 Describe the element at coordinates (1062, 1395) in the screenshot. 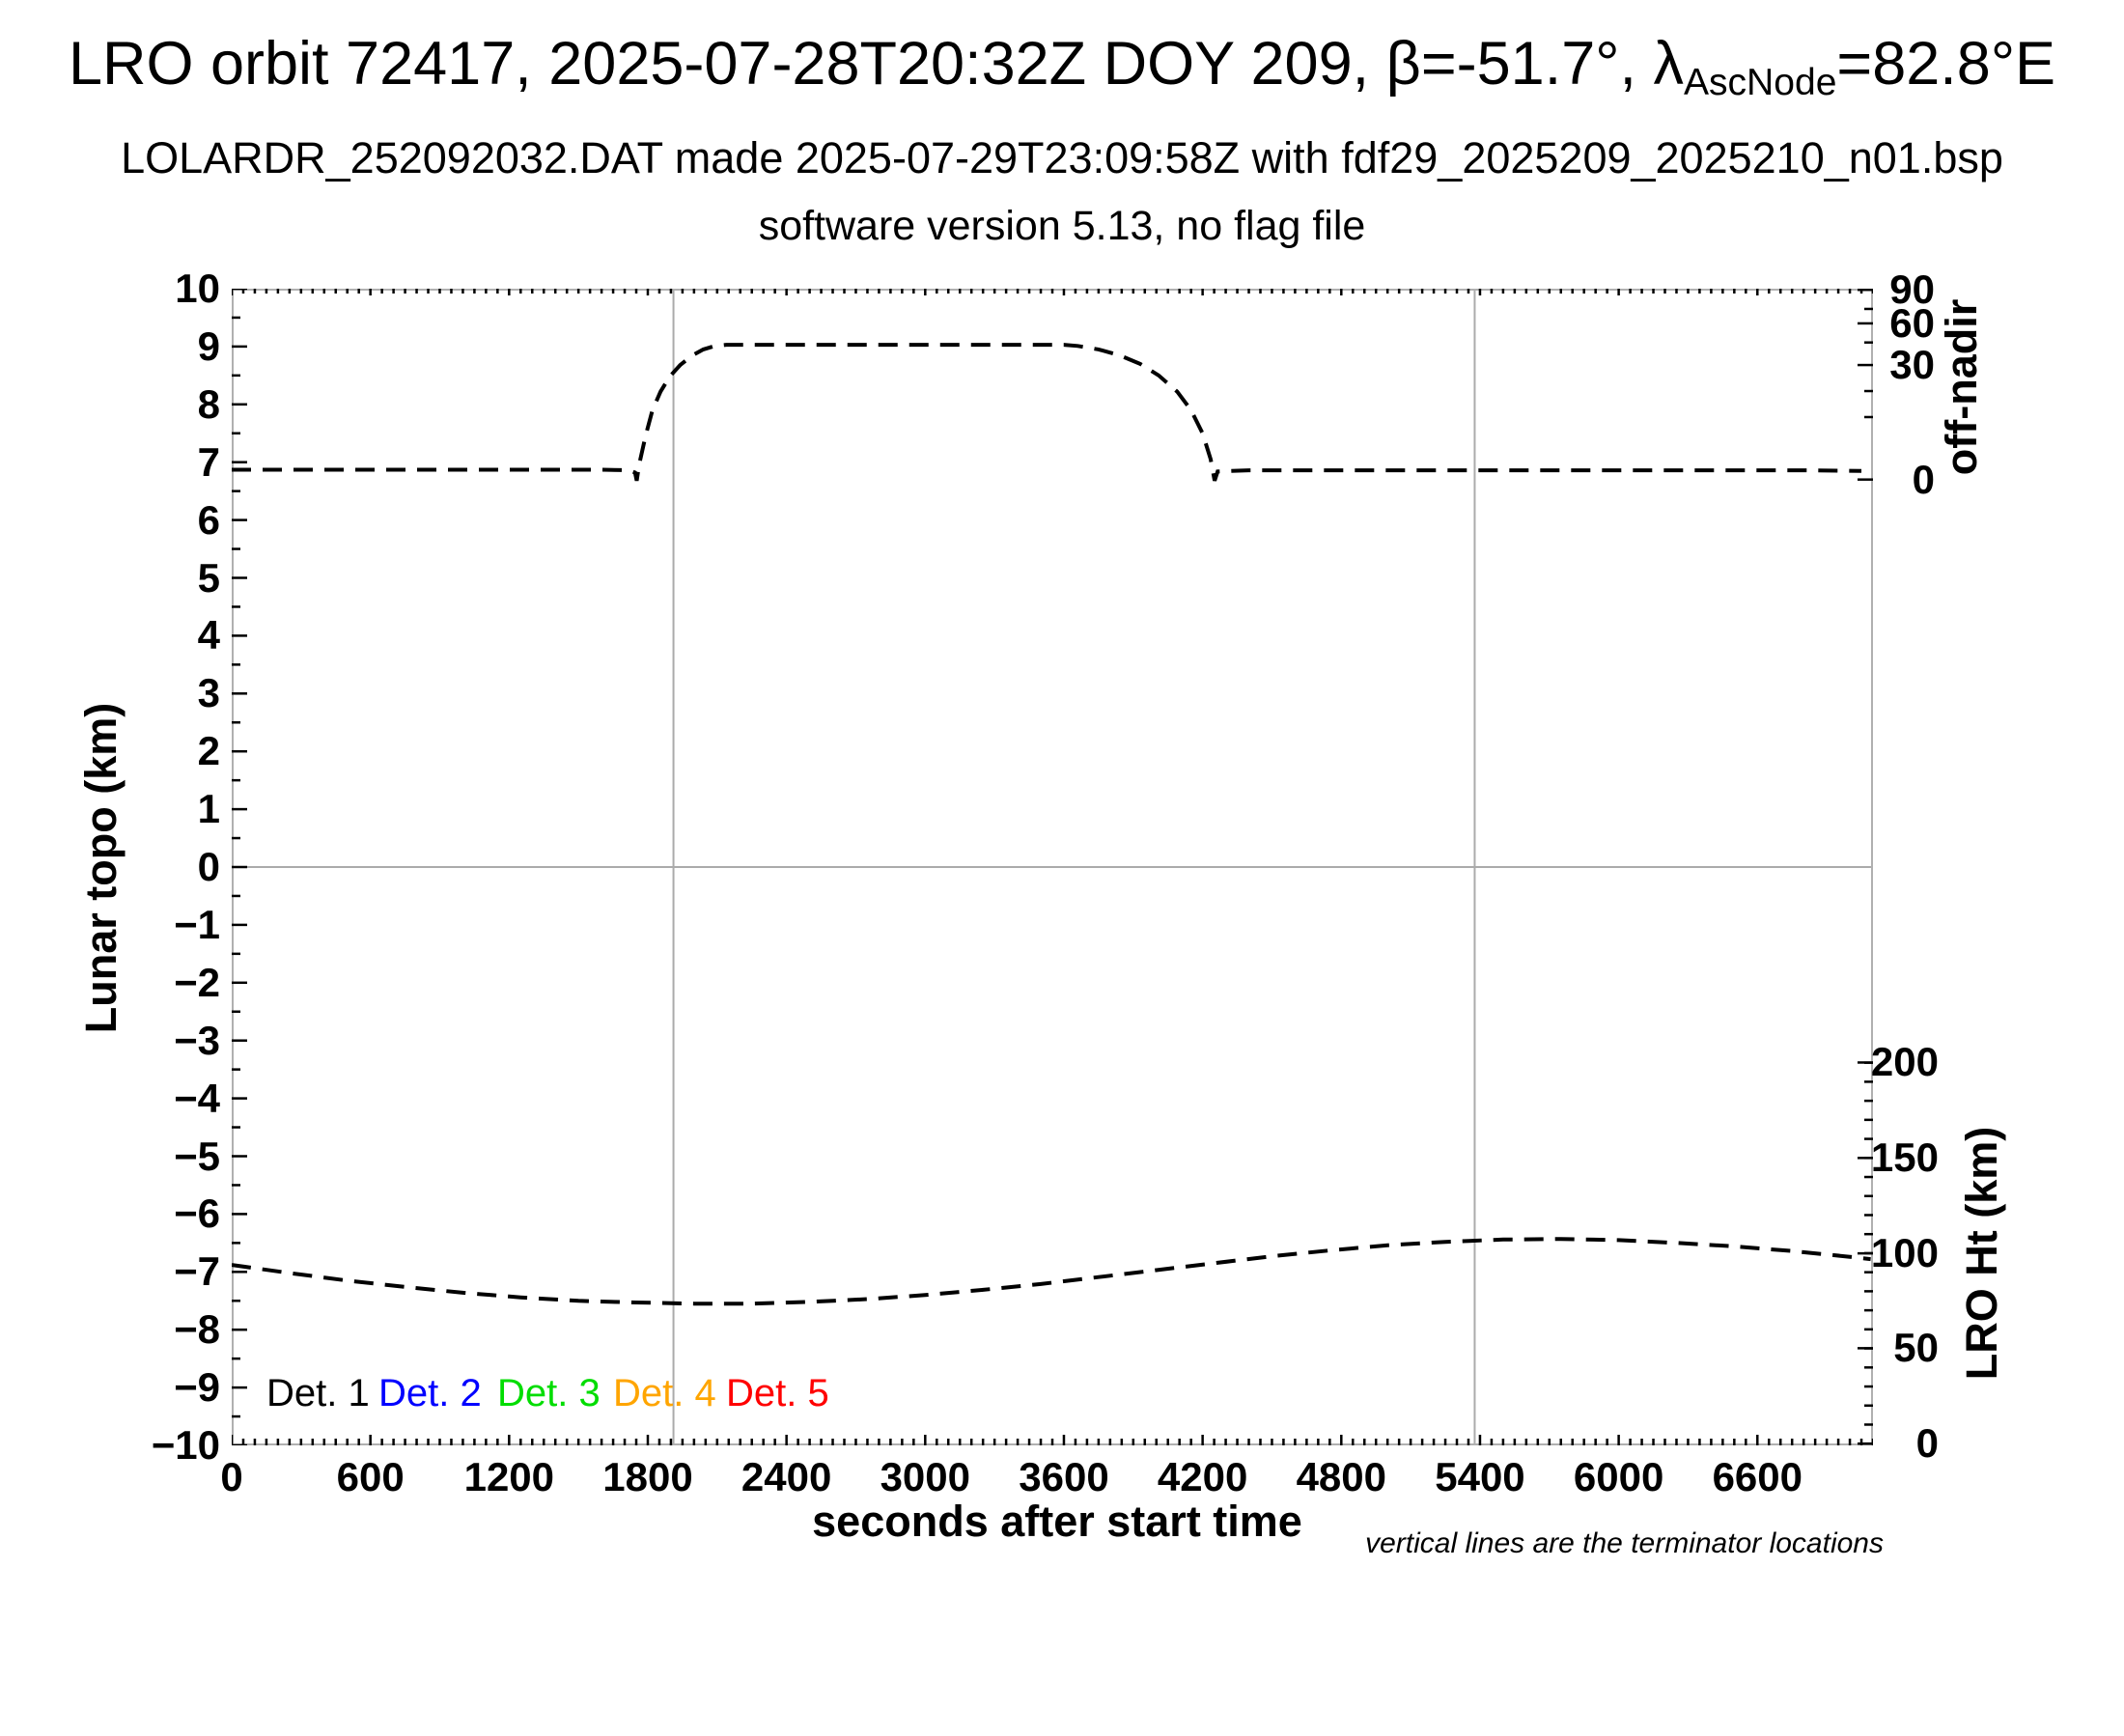

I see `legend: Det. 1 Det. 2 Det. 3 Det. 4 Det. 5` at that location.